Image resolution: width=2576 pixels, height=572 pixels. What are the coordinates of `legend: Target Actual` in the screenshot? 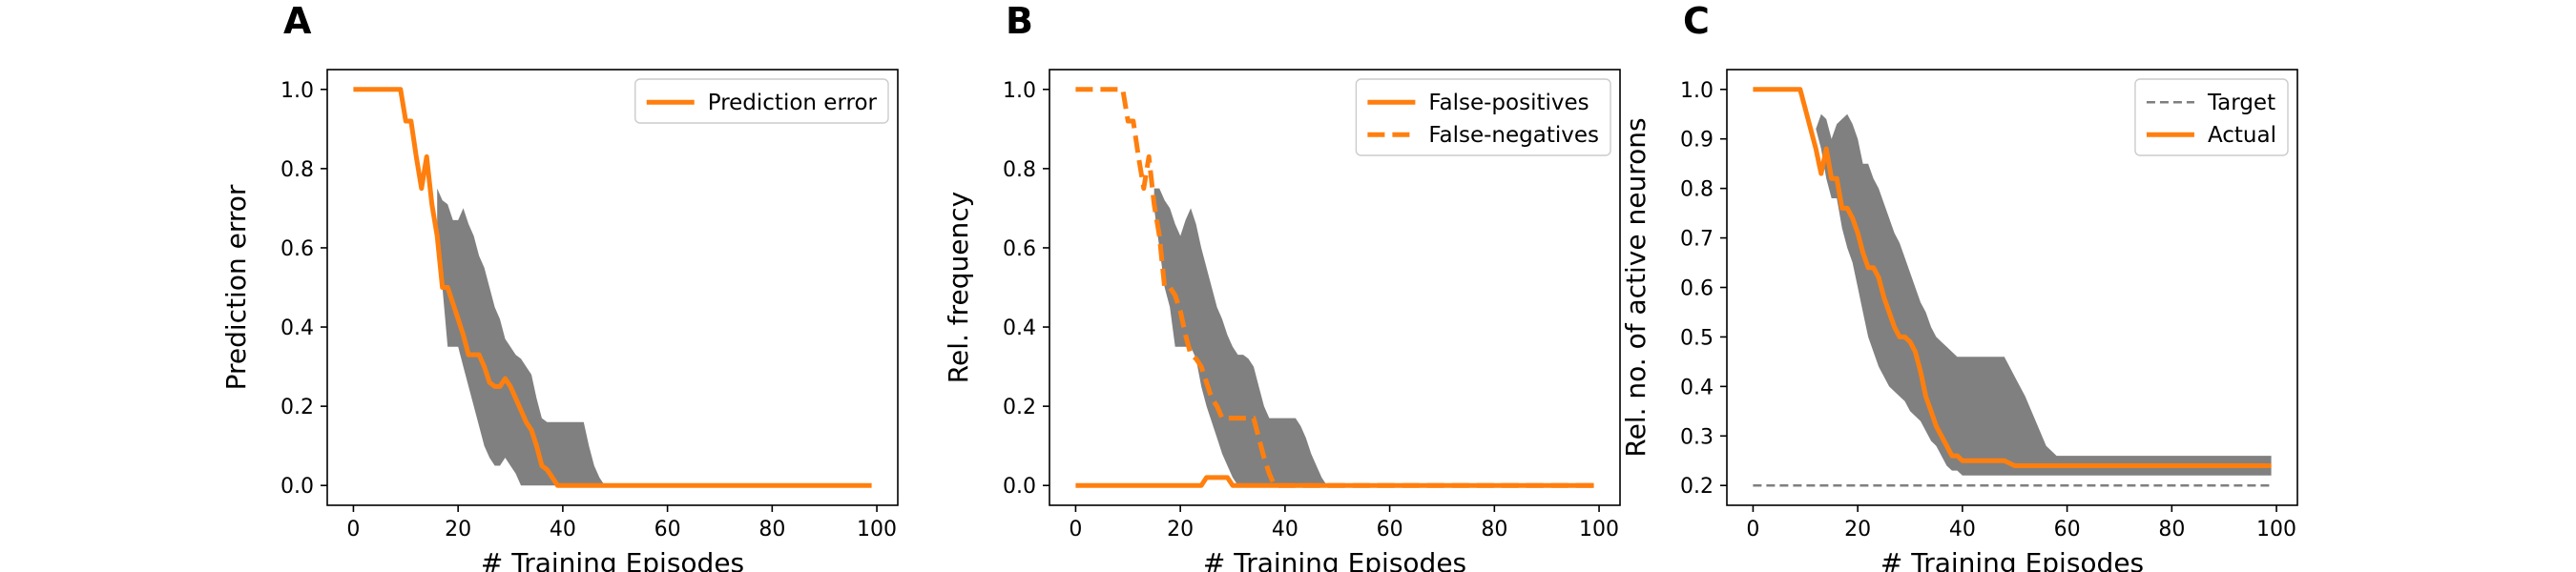 It's located at (2211, 117).